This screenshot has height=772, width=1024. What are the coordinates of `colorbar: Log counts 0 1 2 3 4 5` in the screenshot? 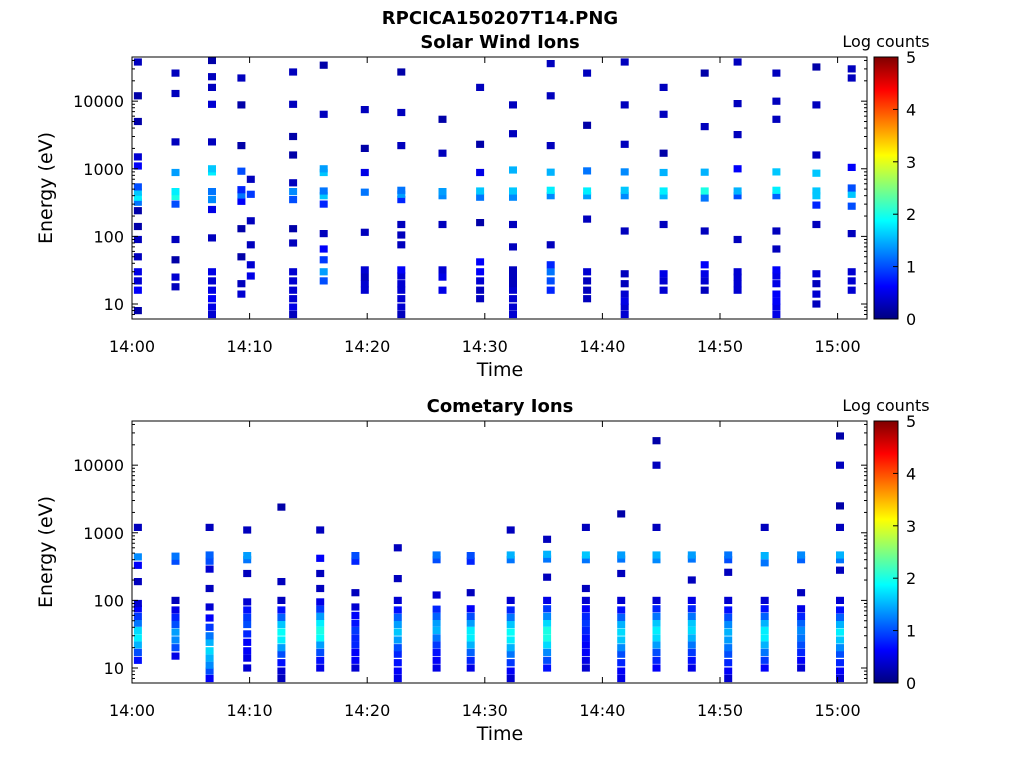 It's located at (885, 180).